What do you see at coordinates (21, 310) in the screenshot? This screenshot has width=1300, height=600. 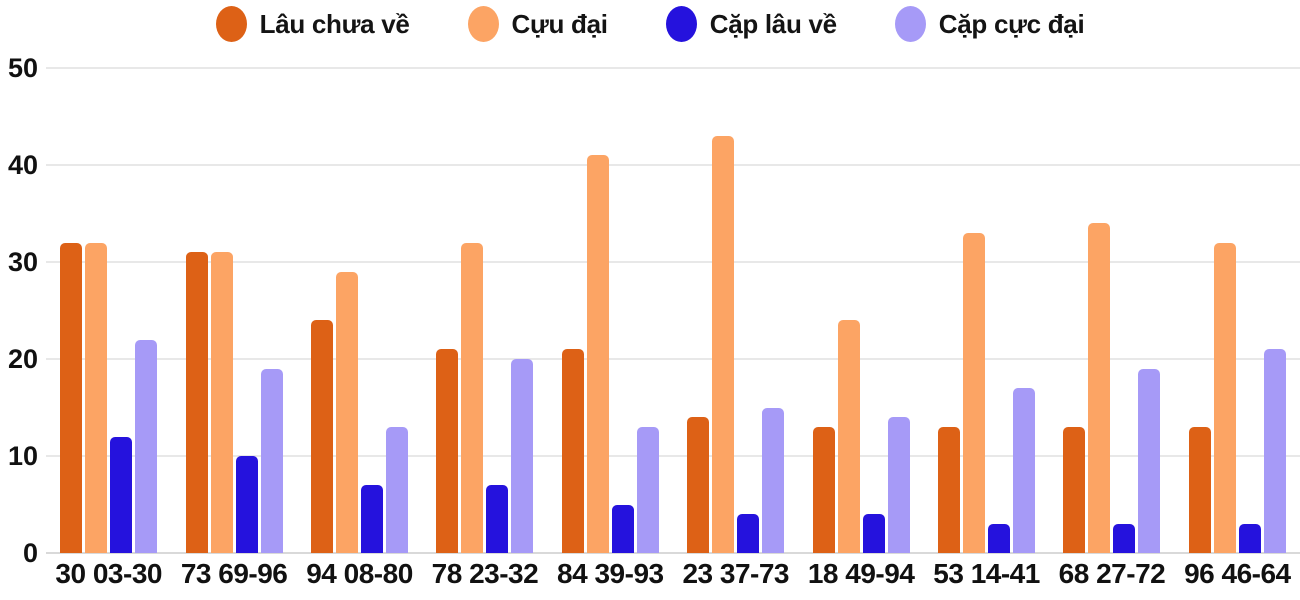 I see `y-axis: 0 10 20 30 40 50` at bounding box center [21, 310].